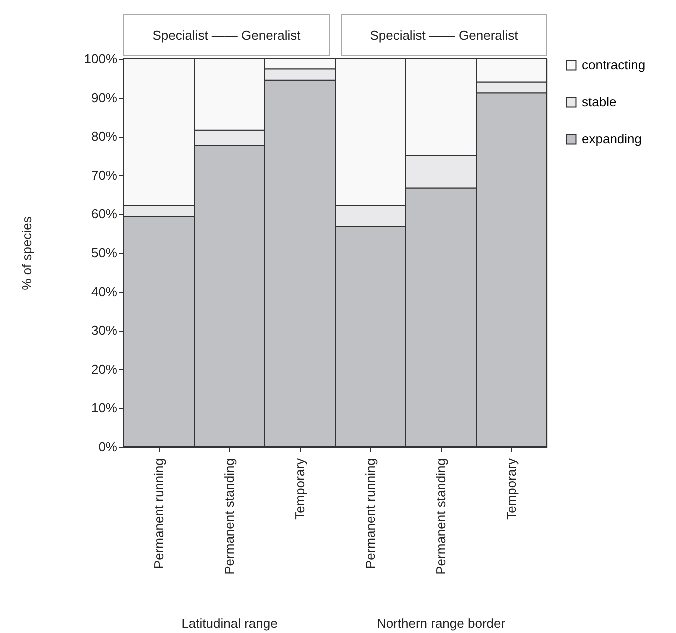 The width and height of the screenshot is (676, 633). What do you see at coordinates (108, 447) in the screenshot?
I see `y-tick-label: 0%` at bounding box center [108, 447].